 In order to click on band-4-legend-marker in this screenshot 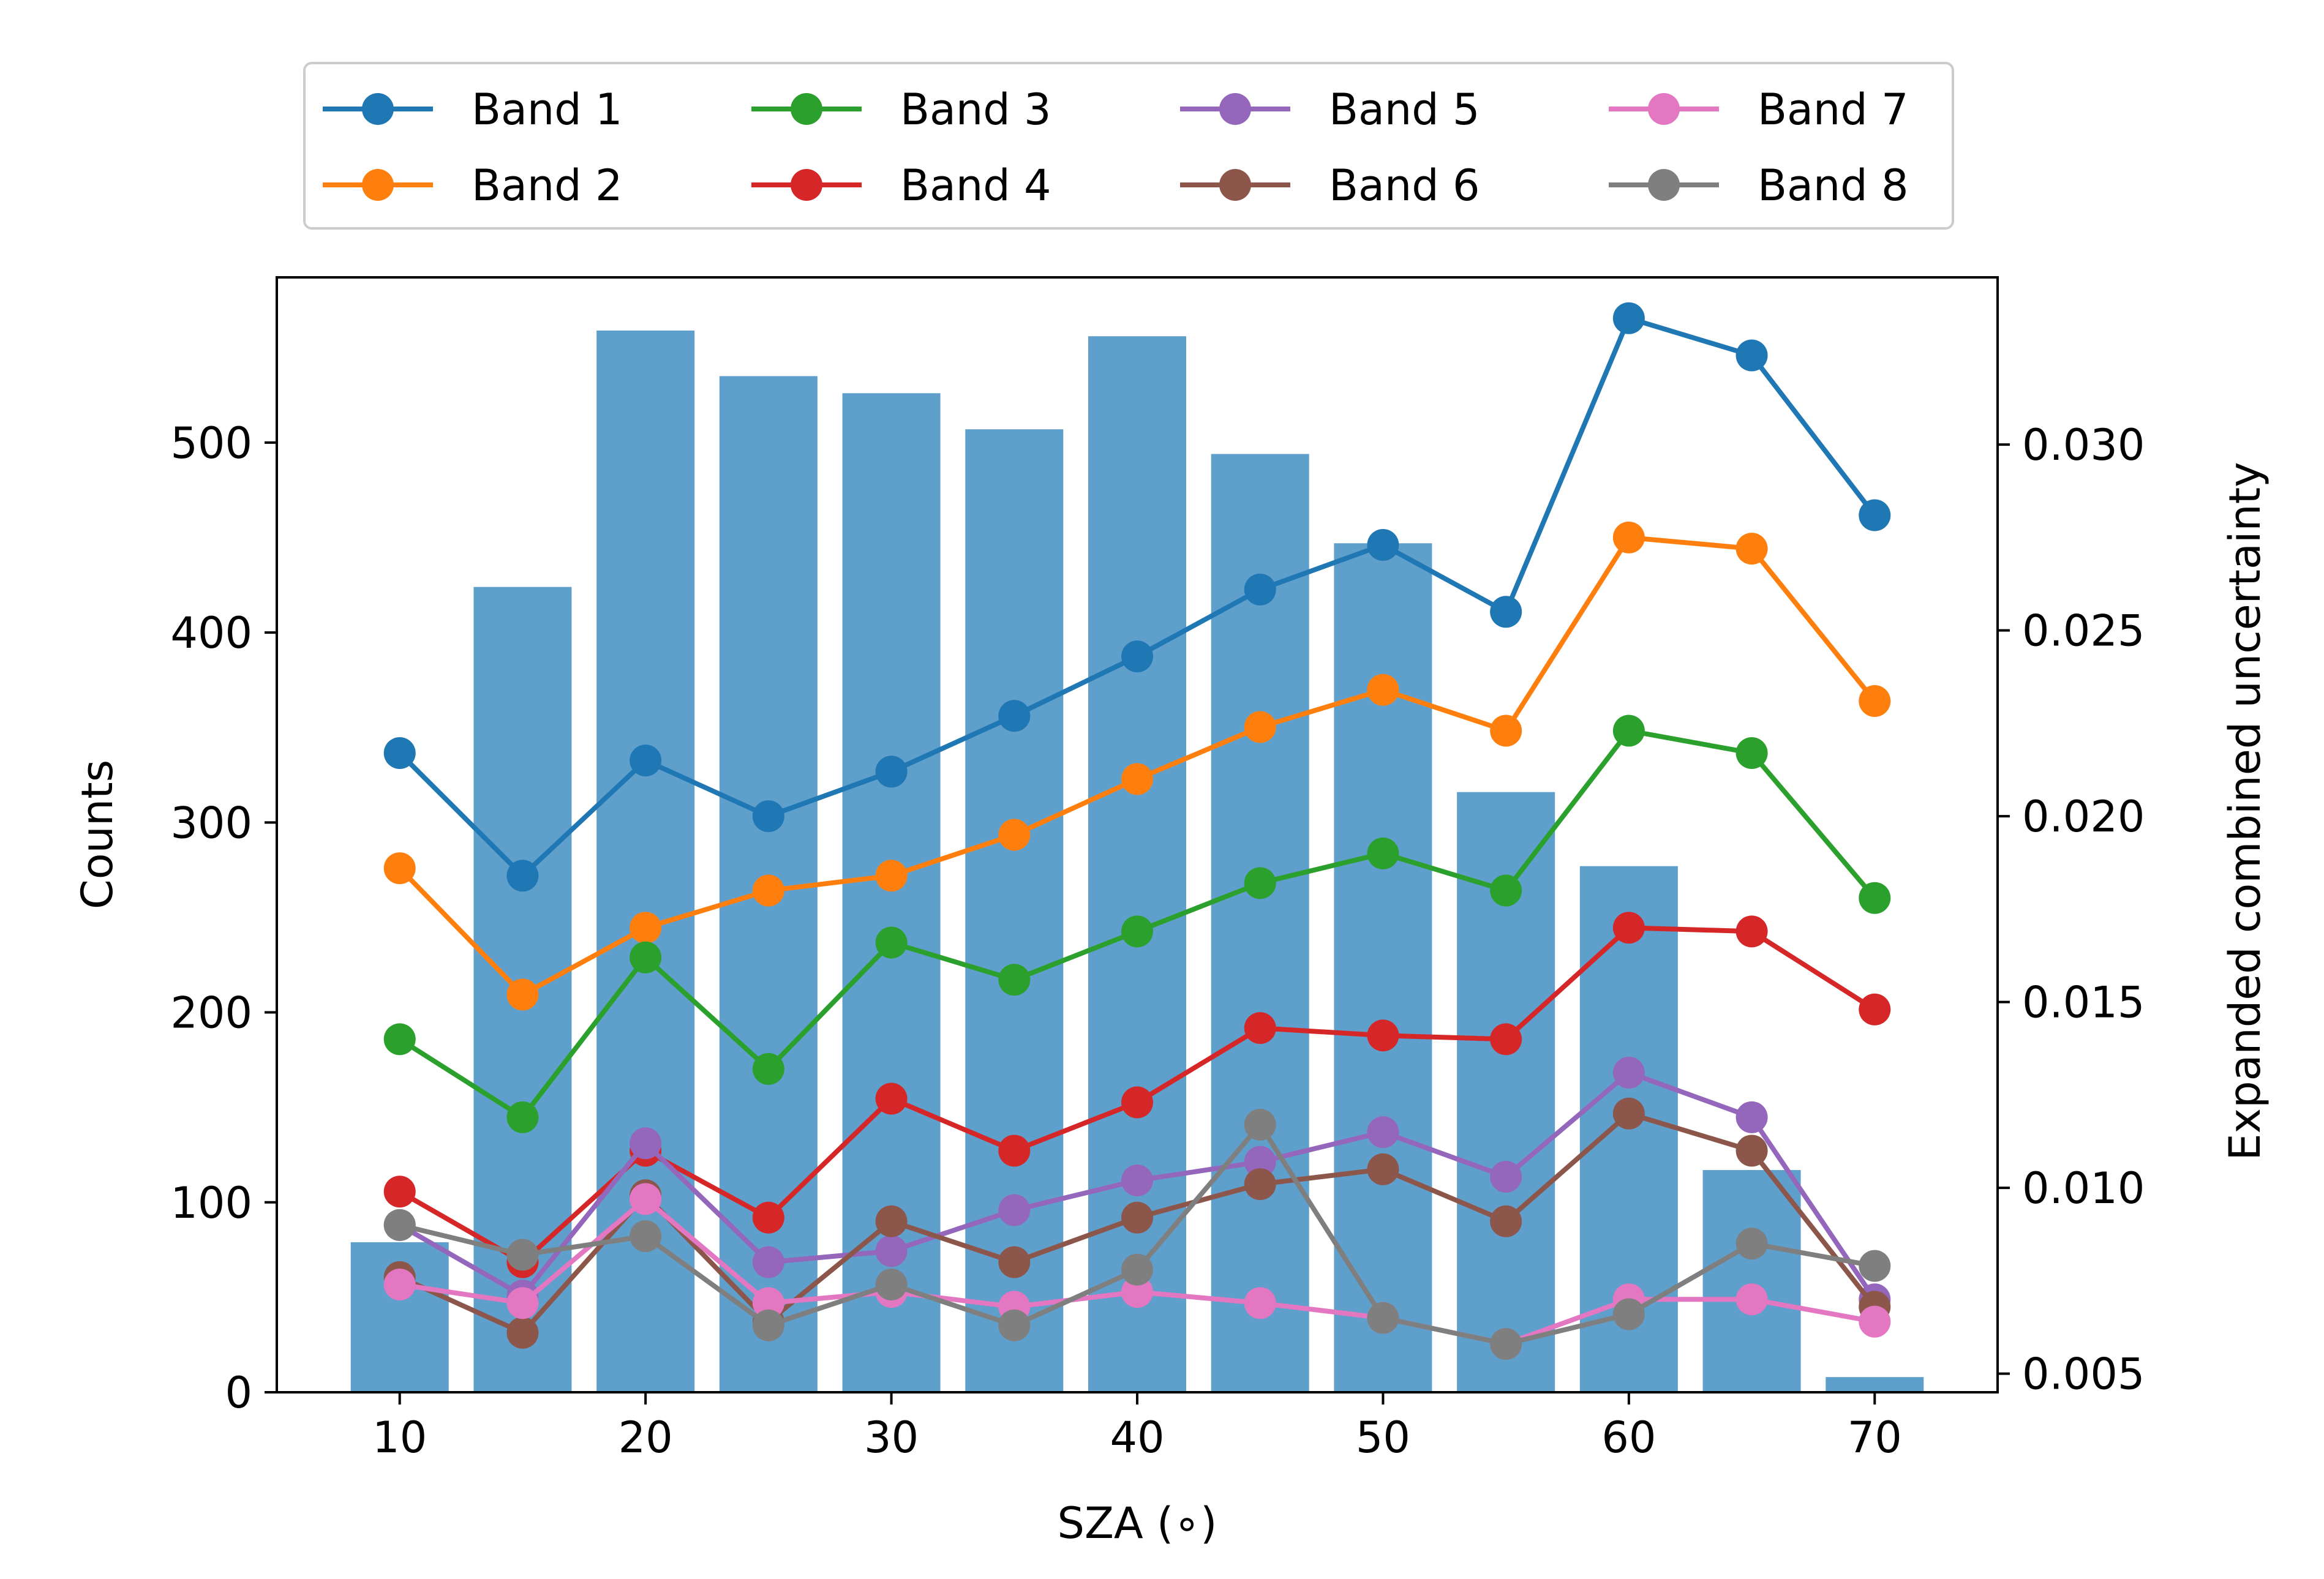, I will do `click(806, 185)`.